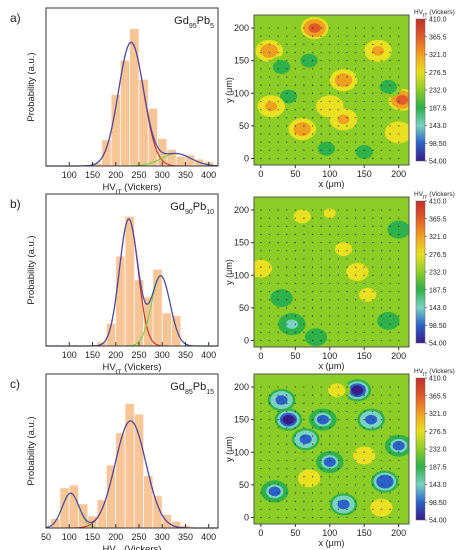 This screenshot has width=466, height=550. Describe the element at coordinates (138, 175) in the screenshot. I see `x-tick-label: 250` at that location.